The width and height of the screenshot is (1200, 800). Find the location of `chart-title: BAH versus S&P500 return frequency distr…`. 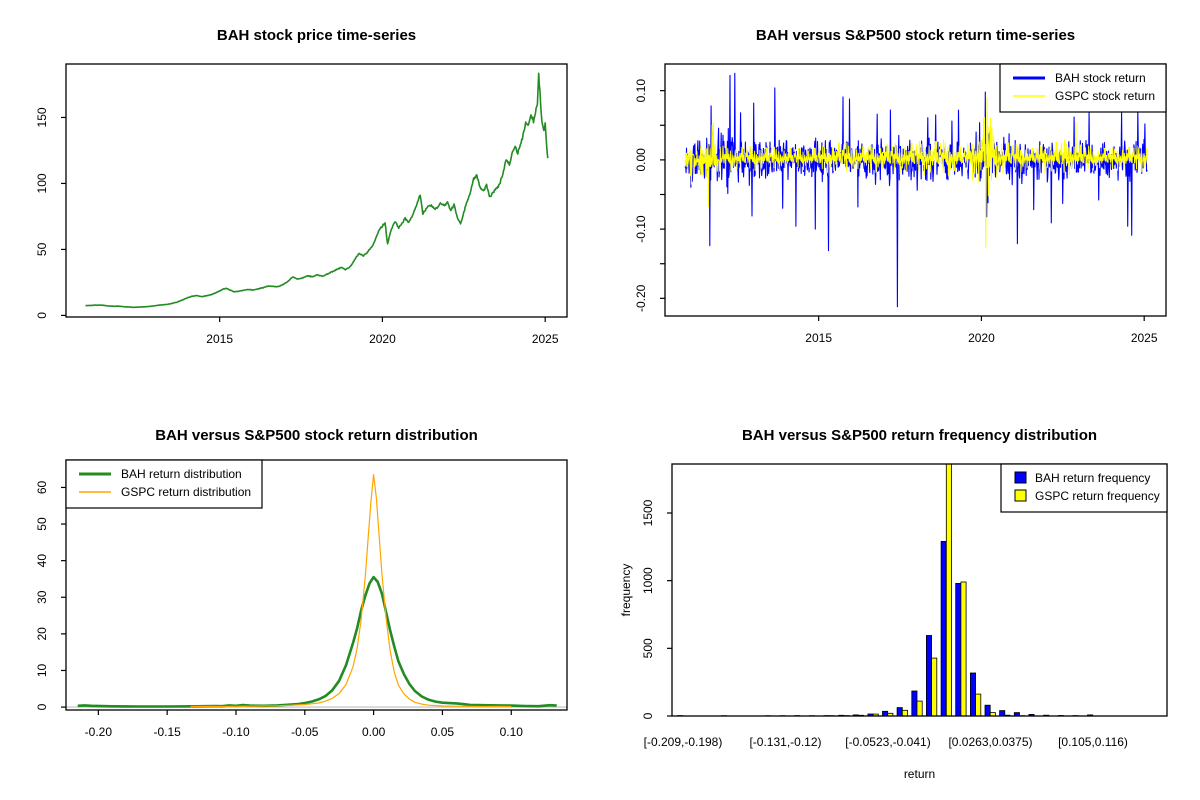

chart-title: BAH versus S&P500 return frequency distr… is located at coordinates (919, 435).